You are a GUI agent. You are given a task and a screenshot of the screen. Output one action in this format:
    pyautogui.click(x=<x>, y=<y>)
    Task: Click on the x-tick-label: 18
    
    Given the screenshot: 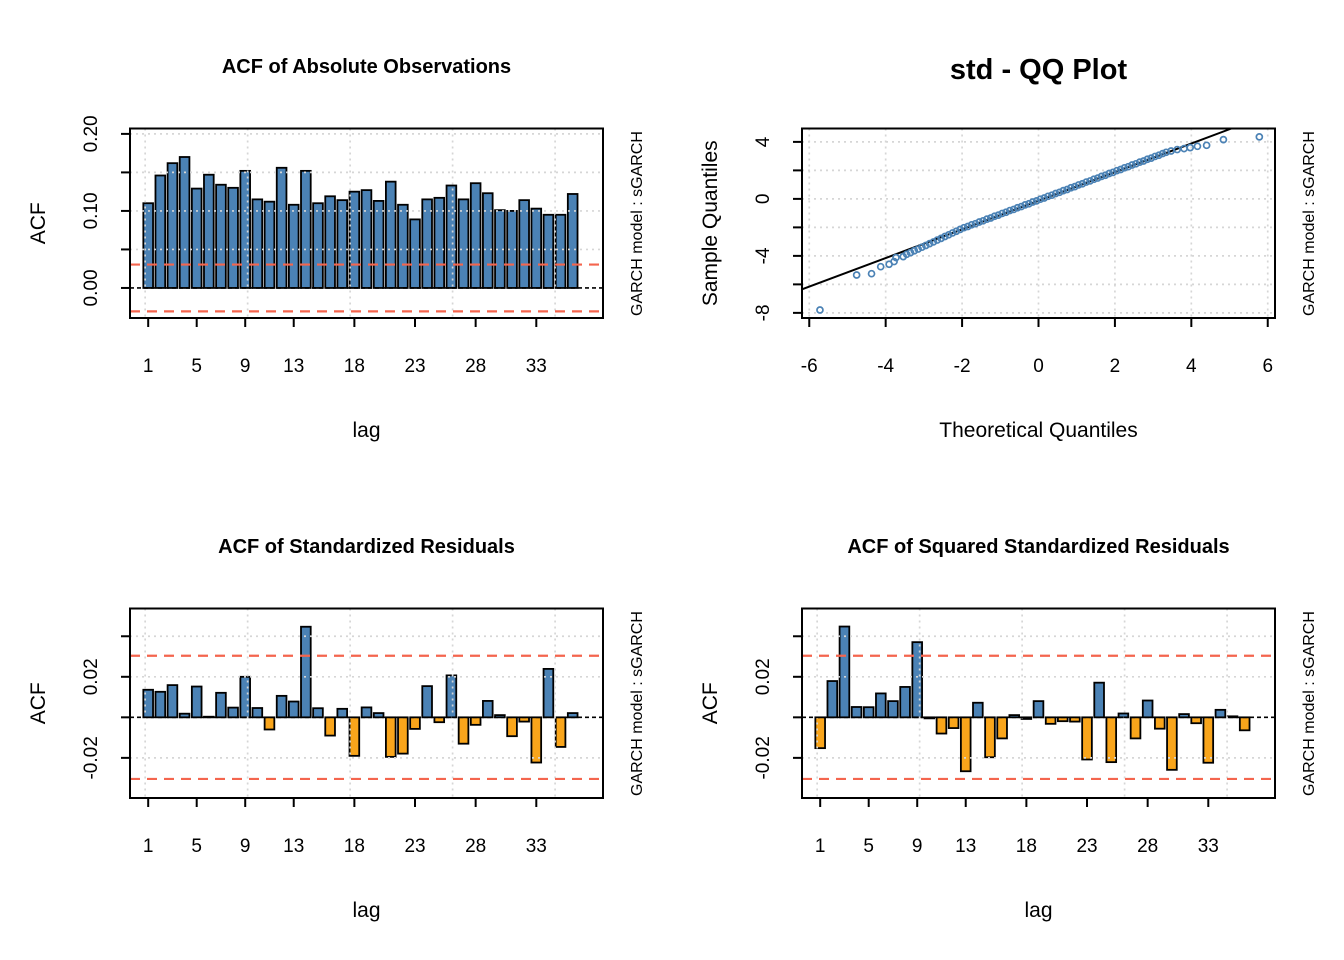 What is the action you would take?
    pyautogui.click(x=354, y=366)
    